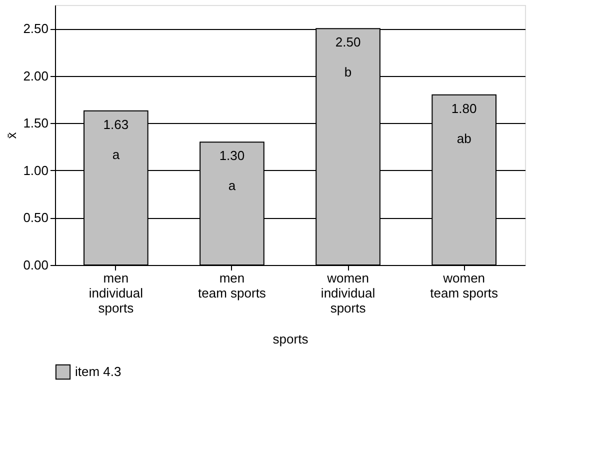  What do you see at coordinates (464, 108) in the screenshot?
I see `text: 1.80` at bounding box center [464, 108].